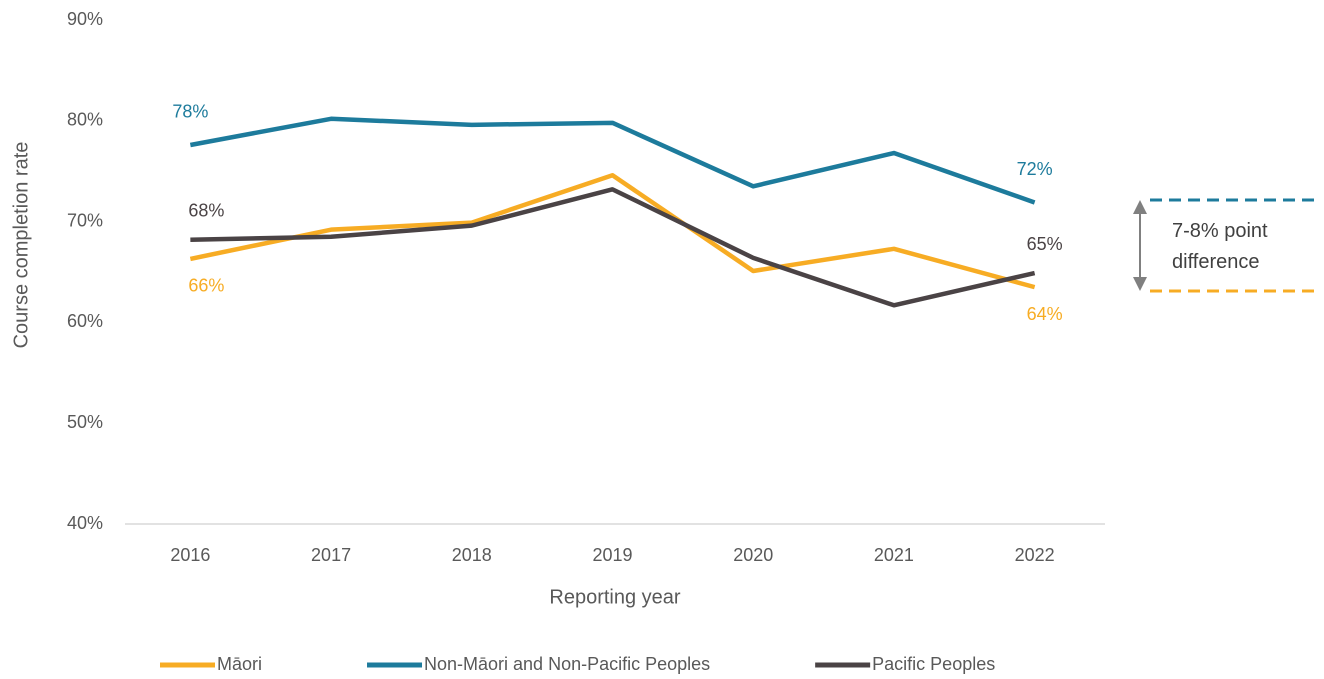 This screenshot has height=679, width=1324. Describe the element at coordinates (894, 555) in the screenshot. I see `x-tick-label: 2021` at that location.